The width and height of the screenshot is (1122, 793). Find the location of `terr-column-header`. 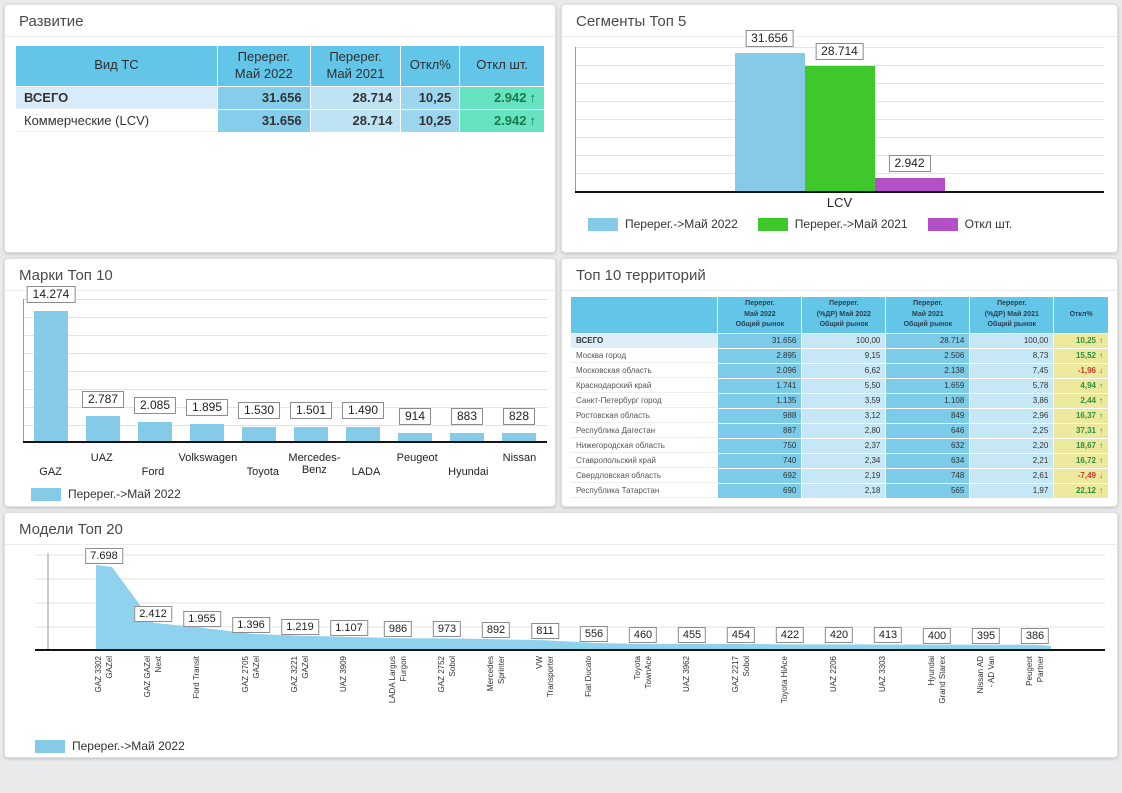

terr-column-header is located at coordinates (644, 315).